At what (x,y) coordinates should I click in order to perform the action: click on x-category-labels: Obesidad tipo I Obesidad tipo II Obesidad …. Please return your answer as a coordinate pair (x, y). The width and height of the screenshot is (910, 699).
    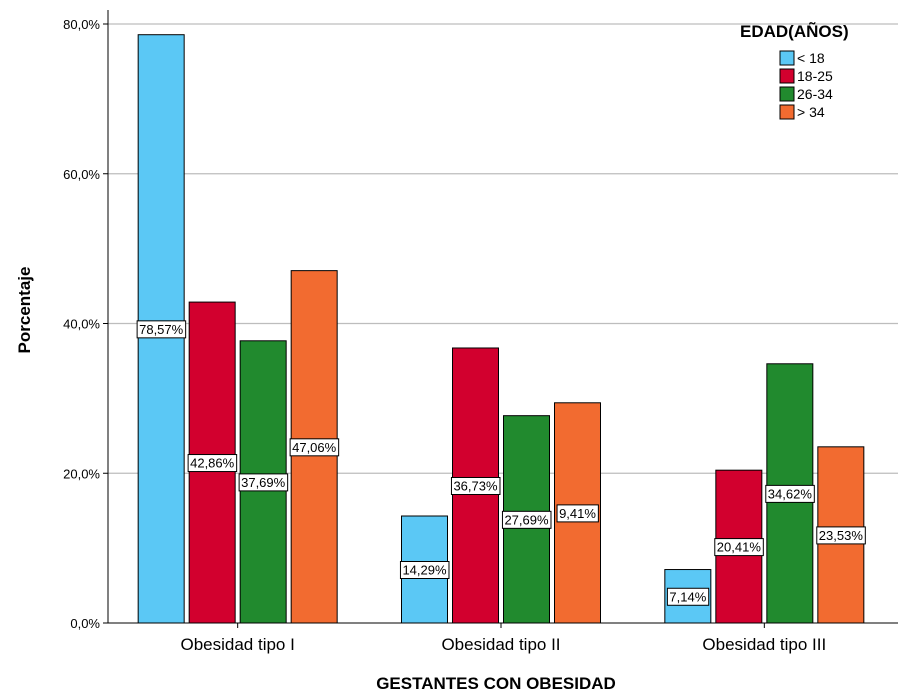
    Looking at the image, I should click on (503, 644).